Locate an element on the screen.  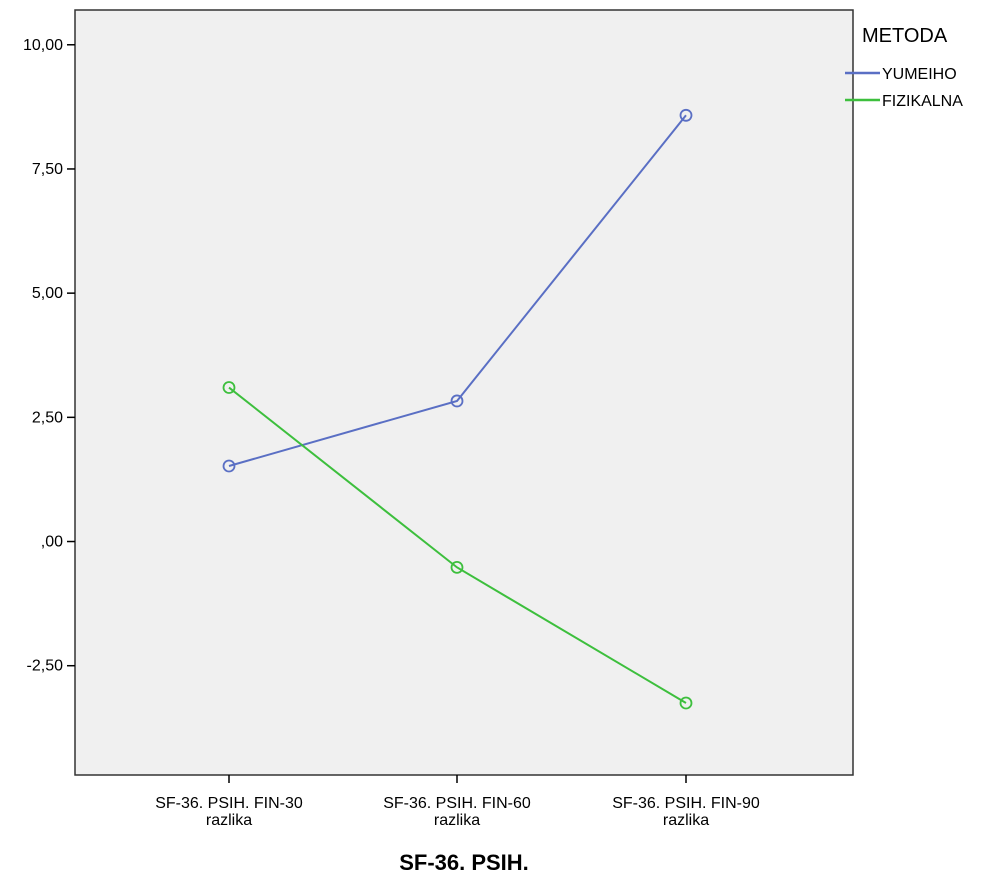
y-tick-label: 2,50 is located at coordinates (47, 417).